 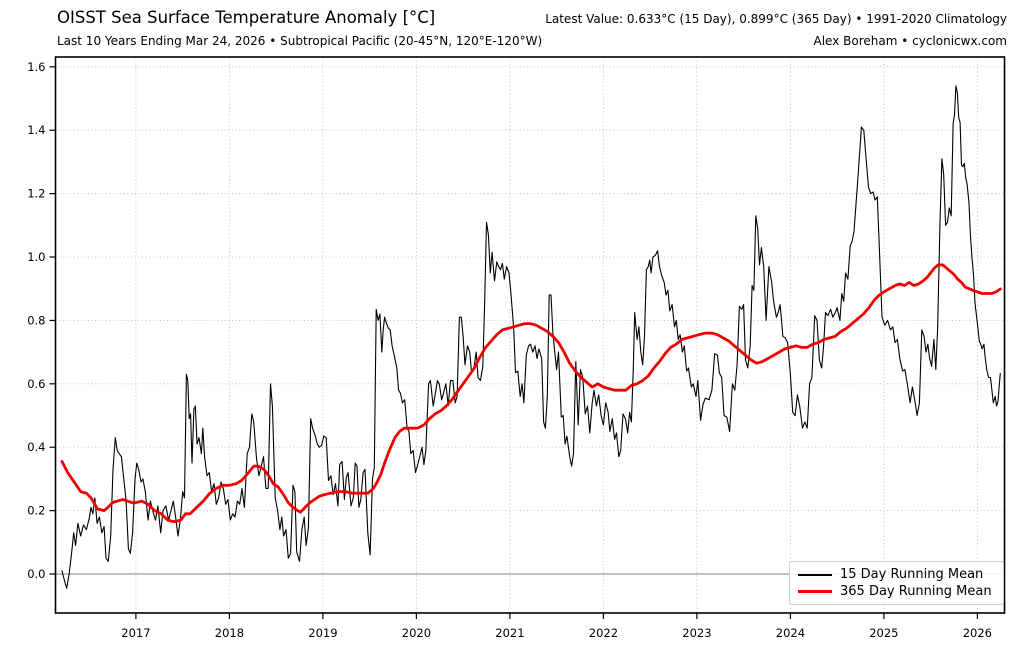 What do you see at coordinates (36, 130) in the screenshot?
I see `y-tick-label: 1.4` at bounding box center [36, 130].